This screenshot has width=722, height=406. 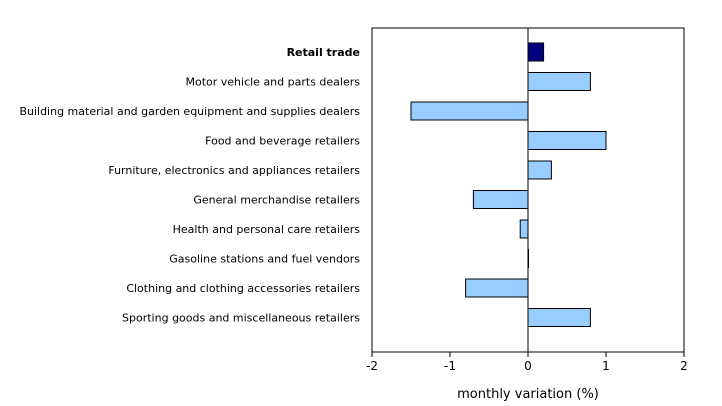 What do you see at coordinates (606, 366) in the screenshot?
I see `x-tick-label: 1` at bounding box center [606, 366].